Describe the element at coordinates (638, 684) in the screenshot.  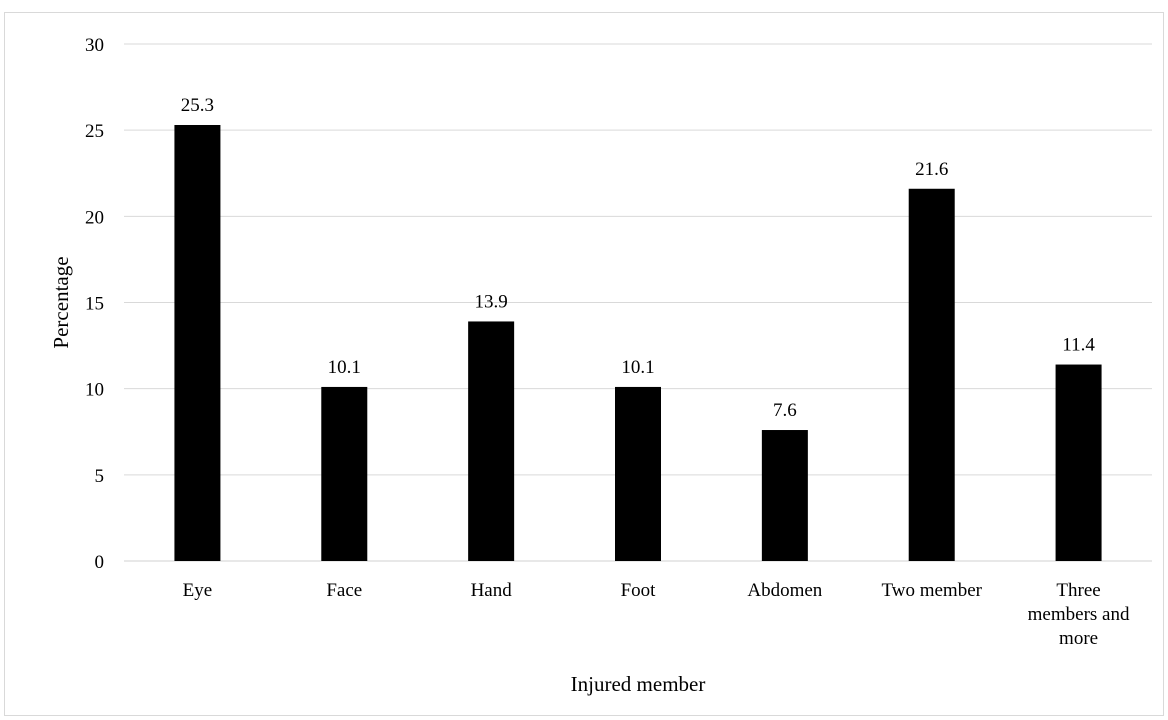
I see `x-axis-title: Injured member` at that location.